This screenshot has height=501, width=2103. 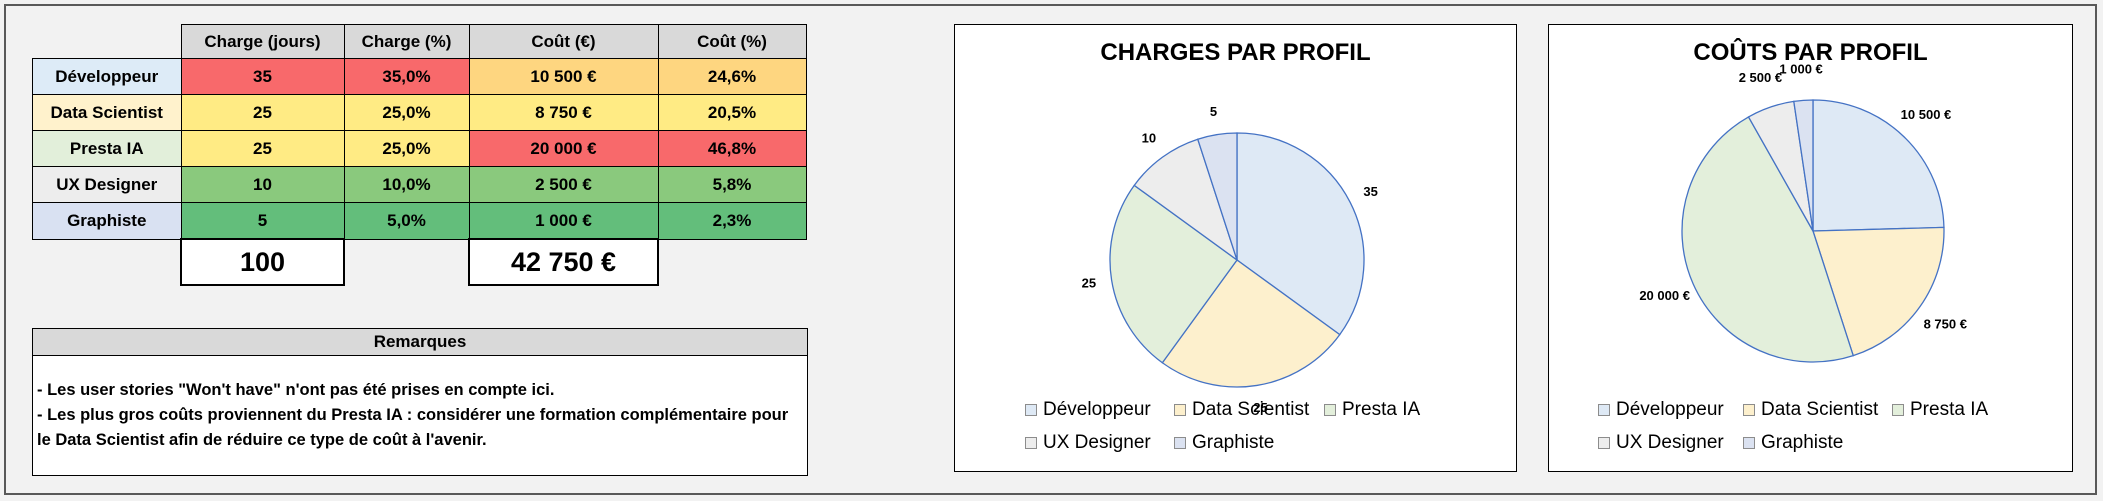 What do you see at coordinates (262, 76) in the screenshot?
I see `table-cell: 35` at bounding box center [262, 76].